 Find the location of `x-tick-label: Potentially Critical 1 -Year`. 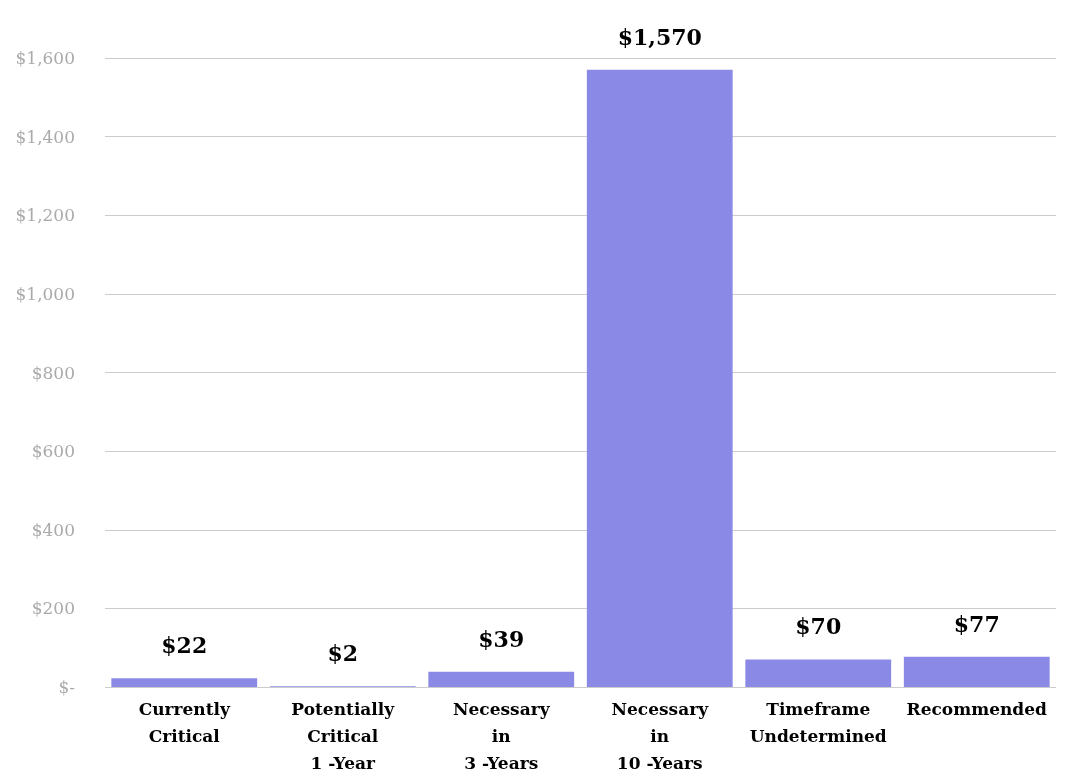

x-tick-label: Potentially Critical 1 -Year is located at coordinates (343, 735).